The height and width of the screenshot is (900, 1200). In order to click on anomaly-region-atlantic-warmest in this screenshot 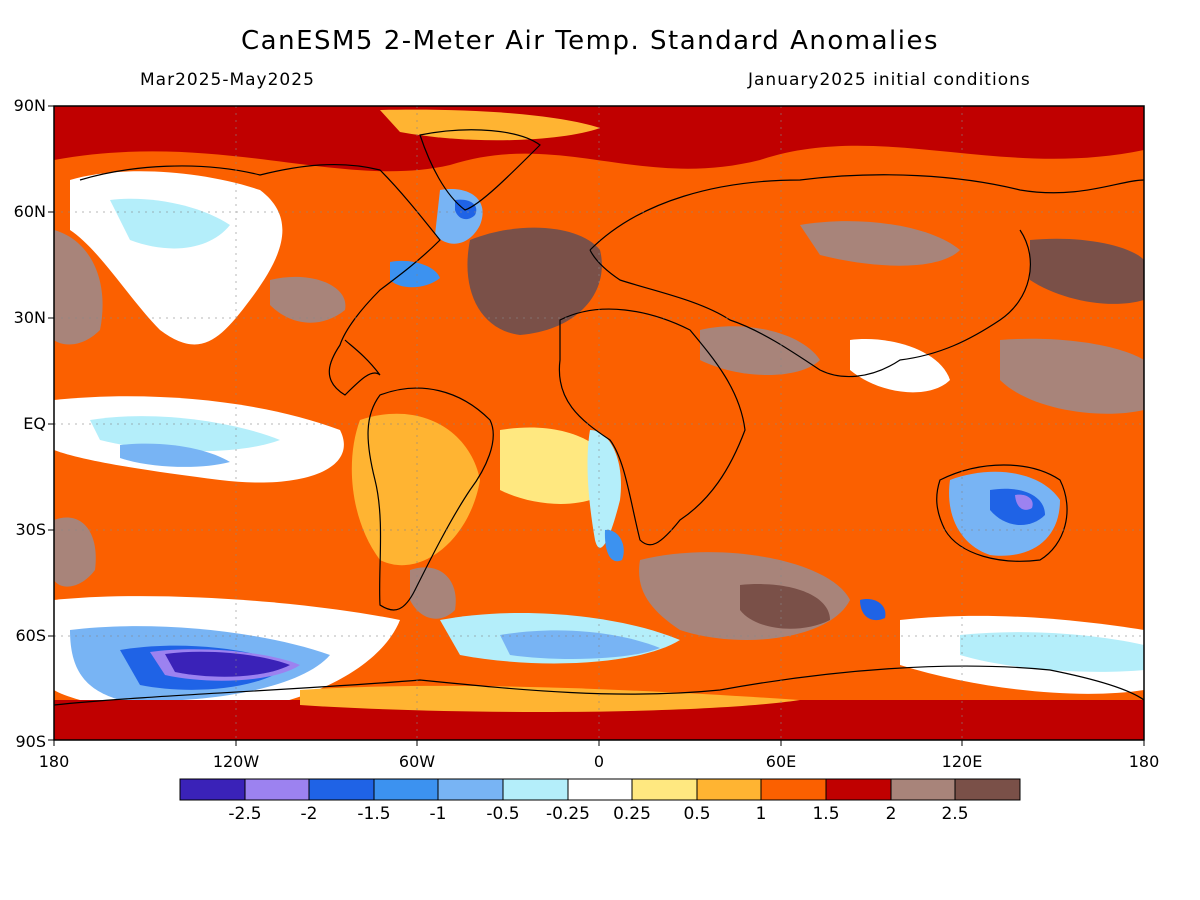, I will do `click(534, 281)`.